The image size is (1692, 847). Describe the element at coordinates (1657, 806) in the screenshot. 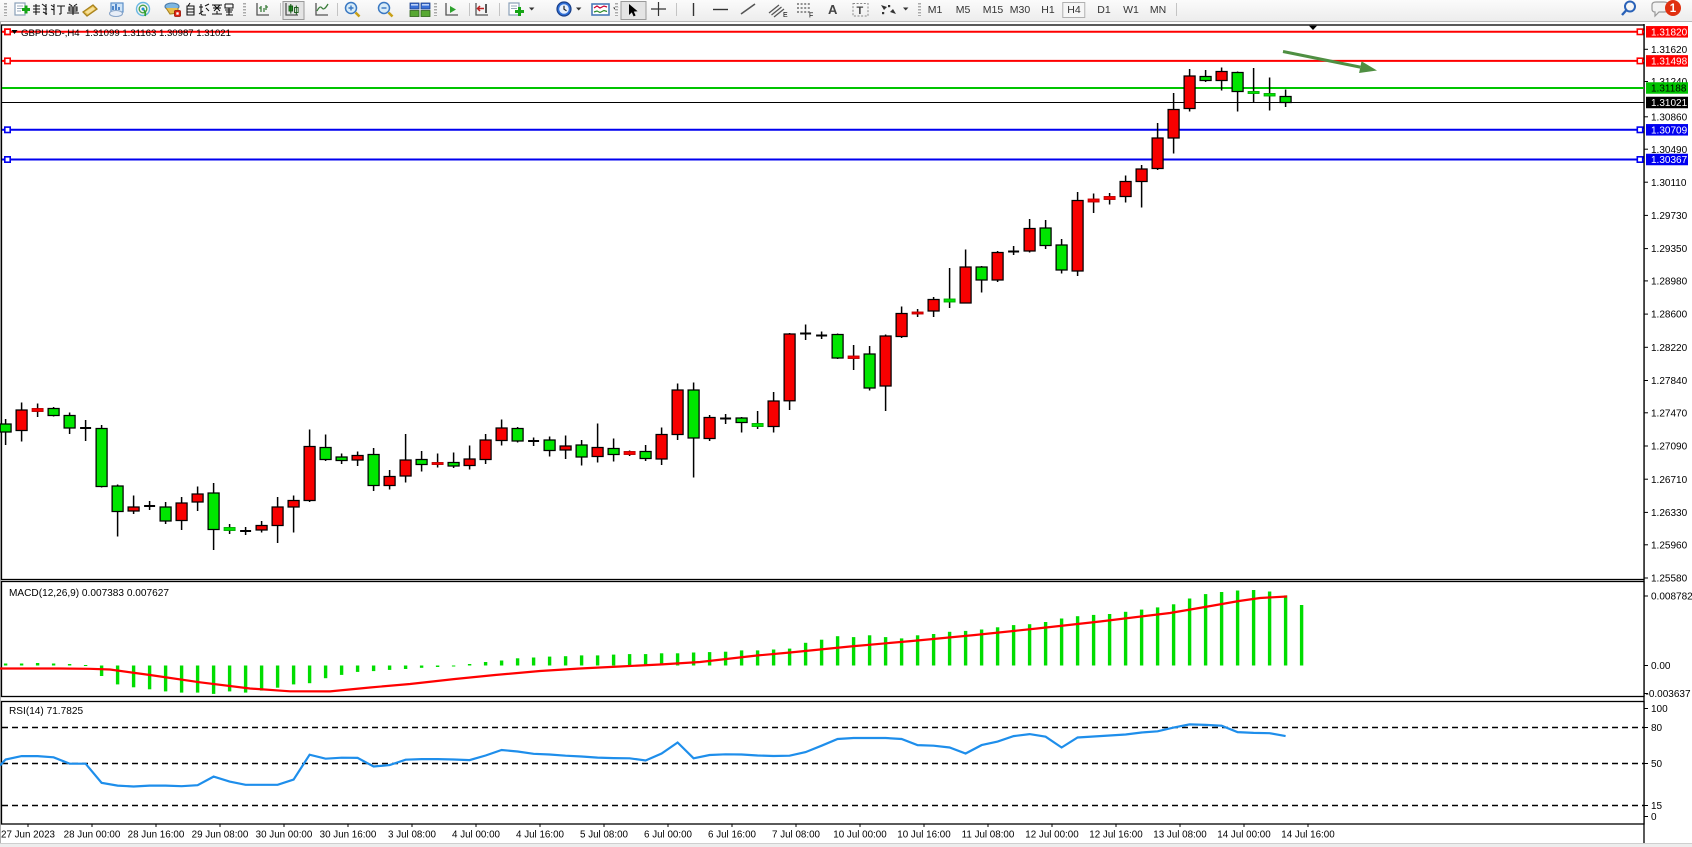

I see `svg-text: 15` at that location.